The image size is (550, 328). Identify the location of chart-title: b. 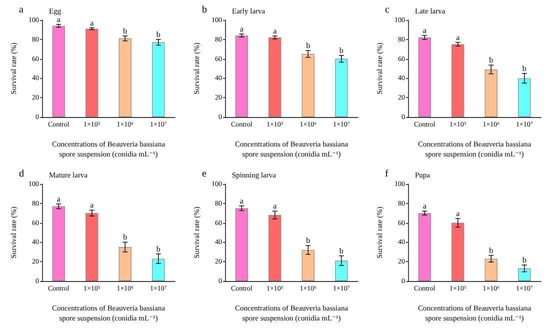
(204, 10).